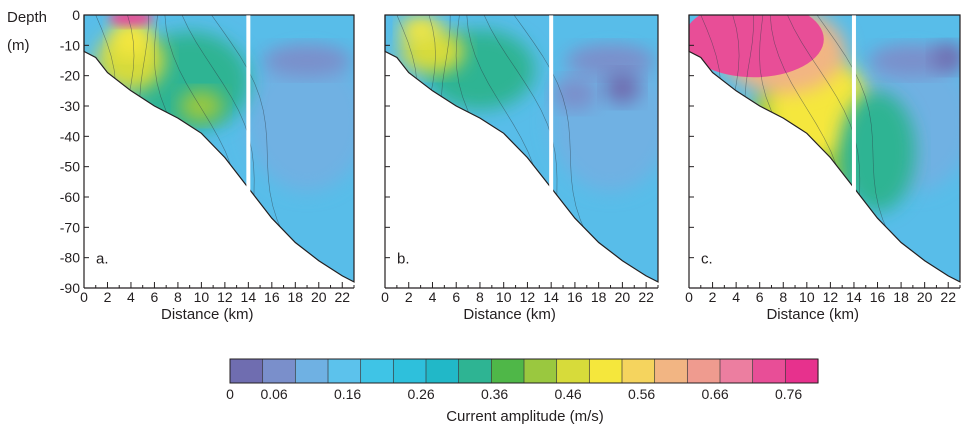 Image resolution: width=962 pixels, height=427 pixels. What do you see at coordinates (70, 227) in the screenshot?
I see `y-tick-label: -70` at bounding box center [70, 227].